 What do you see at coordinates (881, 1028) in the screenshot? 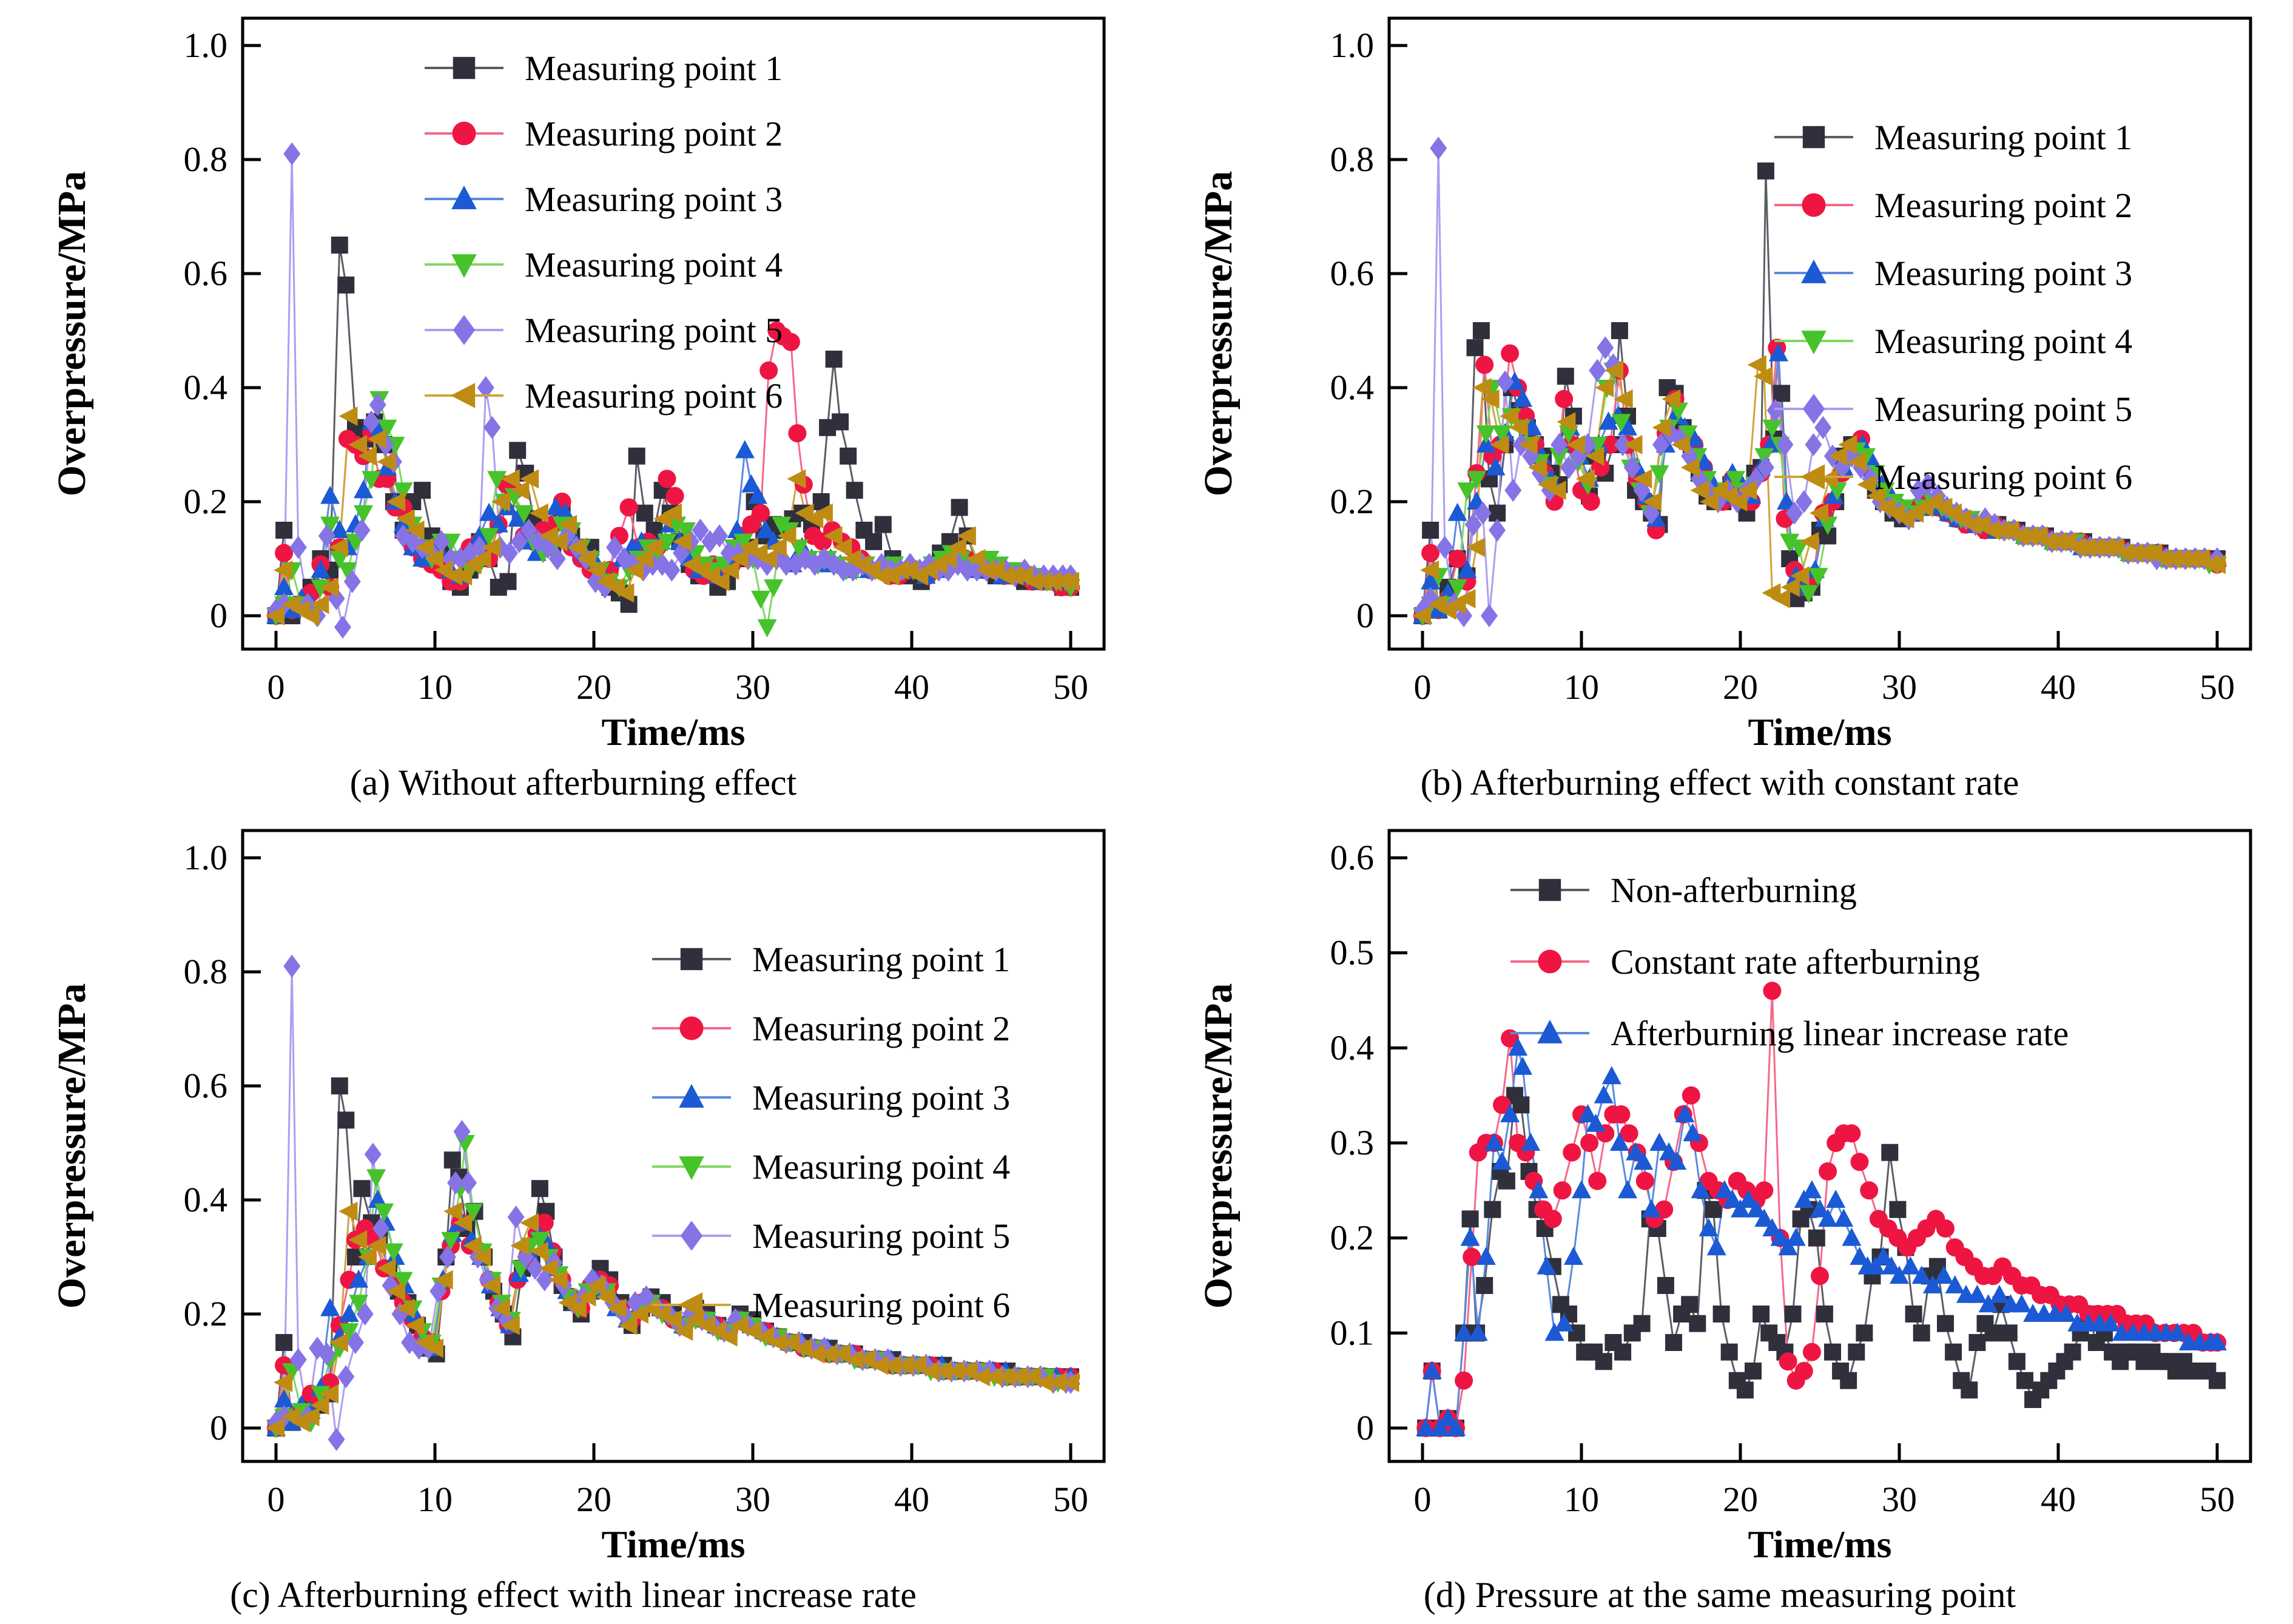
I see `legend-entry-label: Measuring point 2` at bounding box center [881, 1028].